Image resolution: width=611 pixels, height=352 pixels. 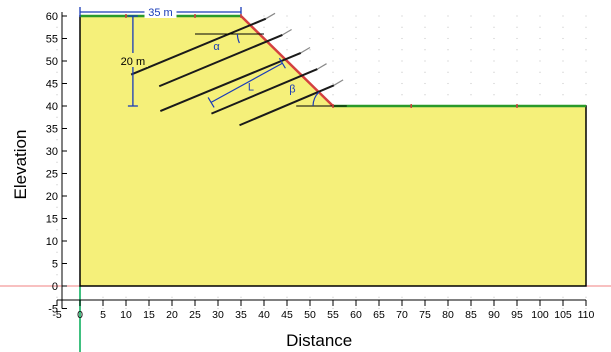 I want to click on y-tick-label: 45, so click(x=52, y=85).